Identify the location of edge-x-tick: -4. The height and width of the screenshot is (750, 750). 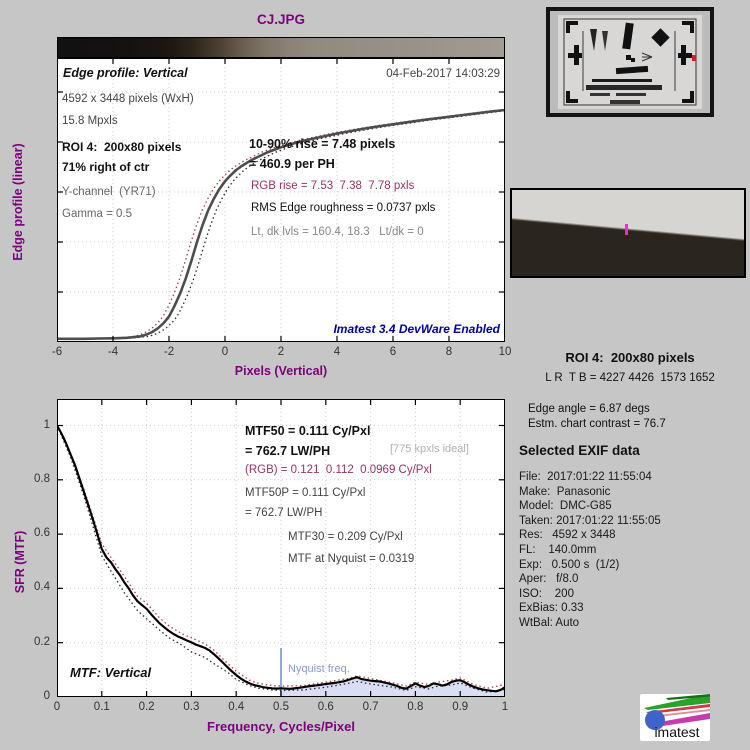
(113, 352).